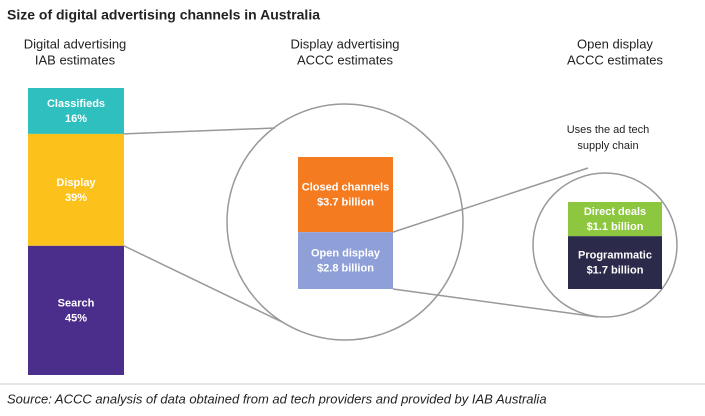 This screenshot has width=705, height=416. What do you see at coordinates (615, 43) in the screenshot?
I see `panel-title: Open display` at bounding box center [615, 43].